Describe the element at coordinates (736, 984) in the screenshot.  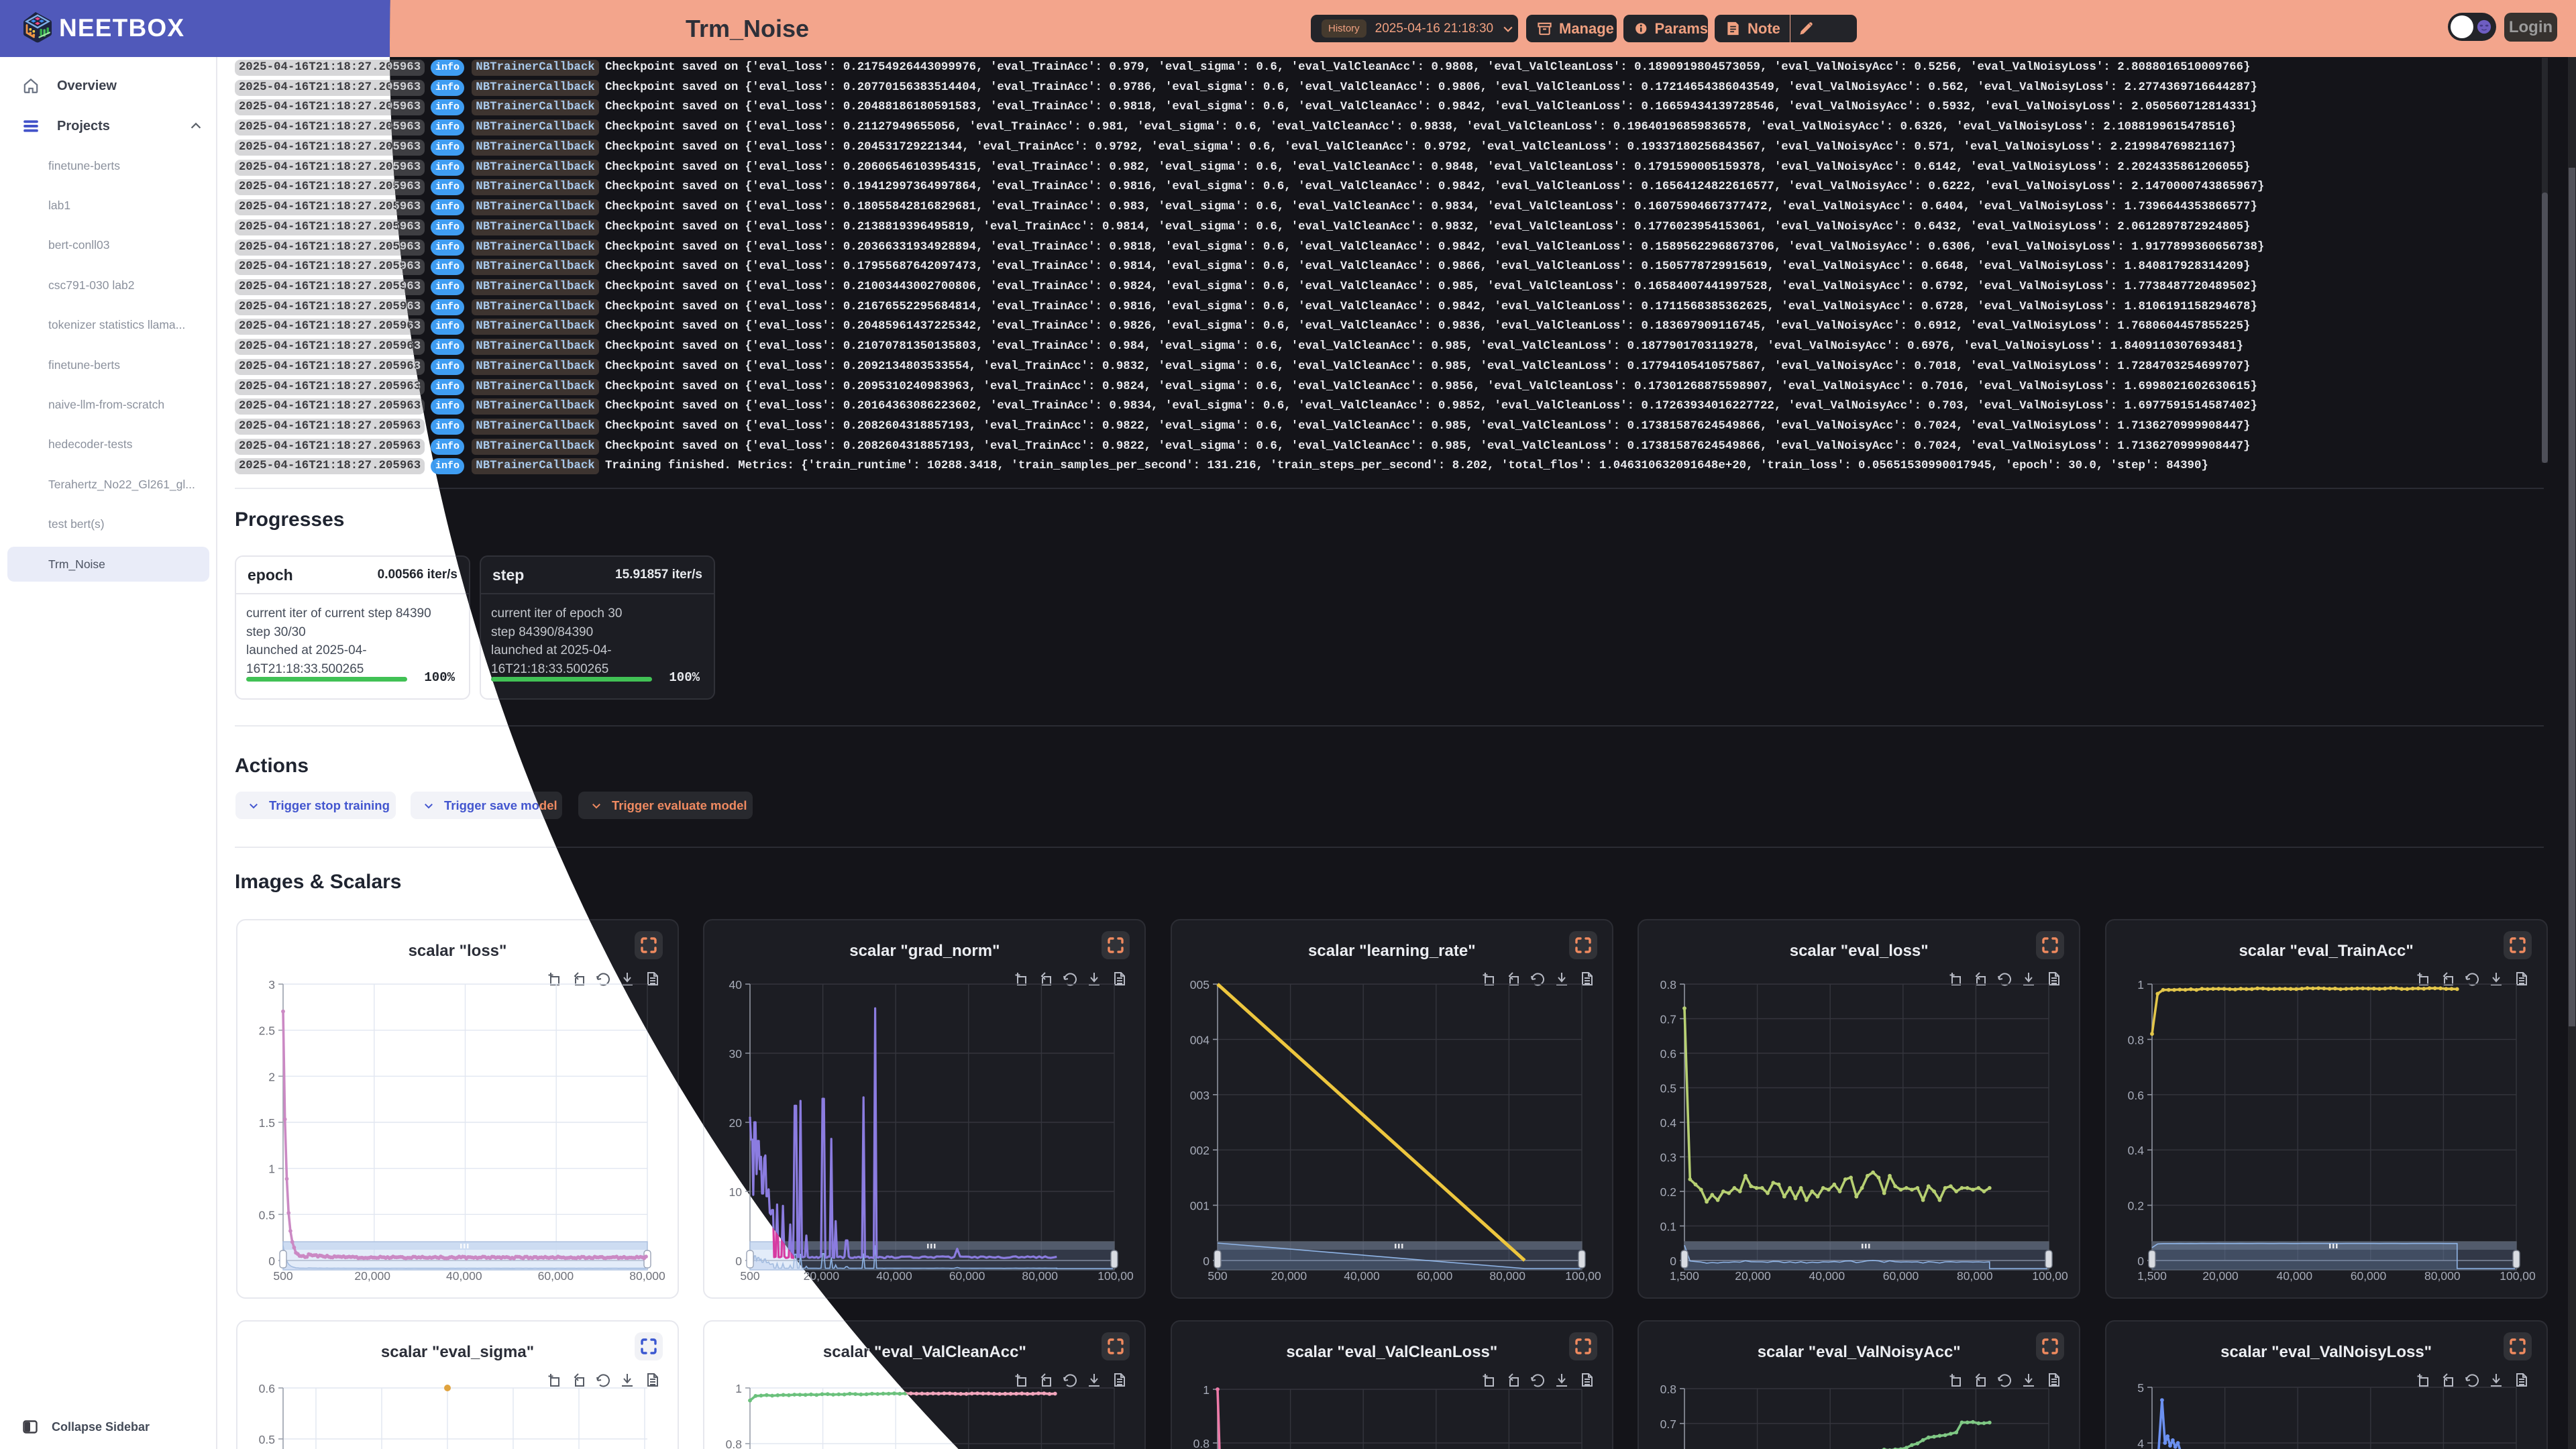
I see `svg-text: 40` at that location.